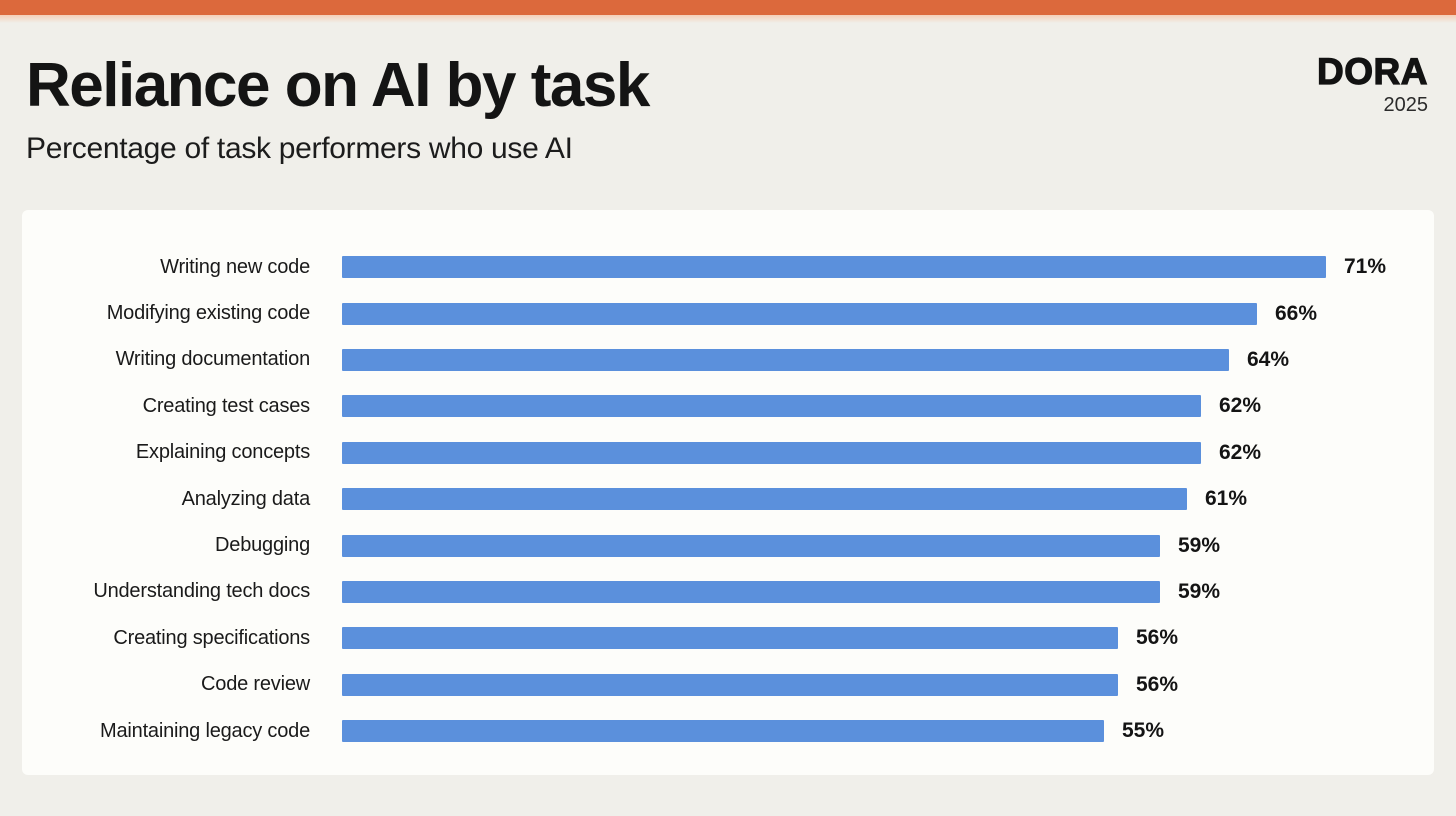 This screenshot has height=816, width=1456. What do you see at coordinates (1372, 71) in the screenshot?
I see `dora-logo: DORA` at bounding box center [1372, 71].